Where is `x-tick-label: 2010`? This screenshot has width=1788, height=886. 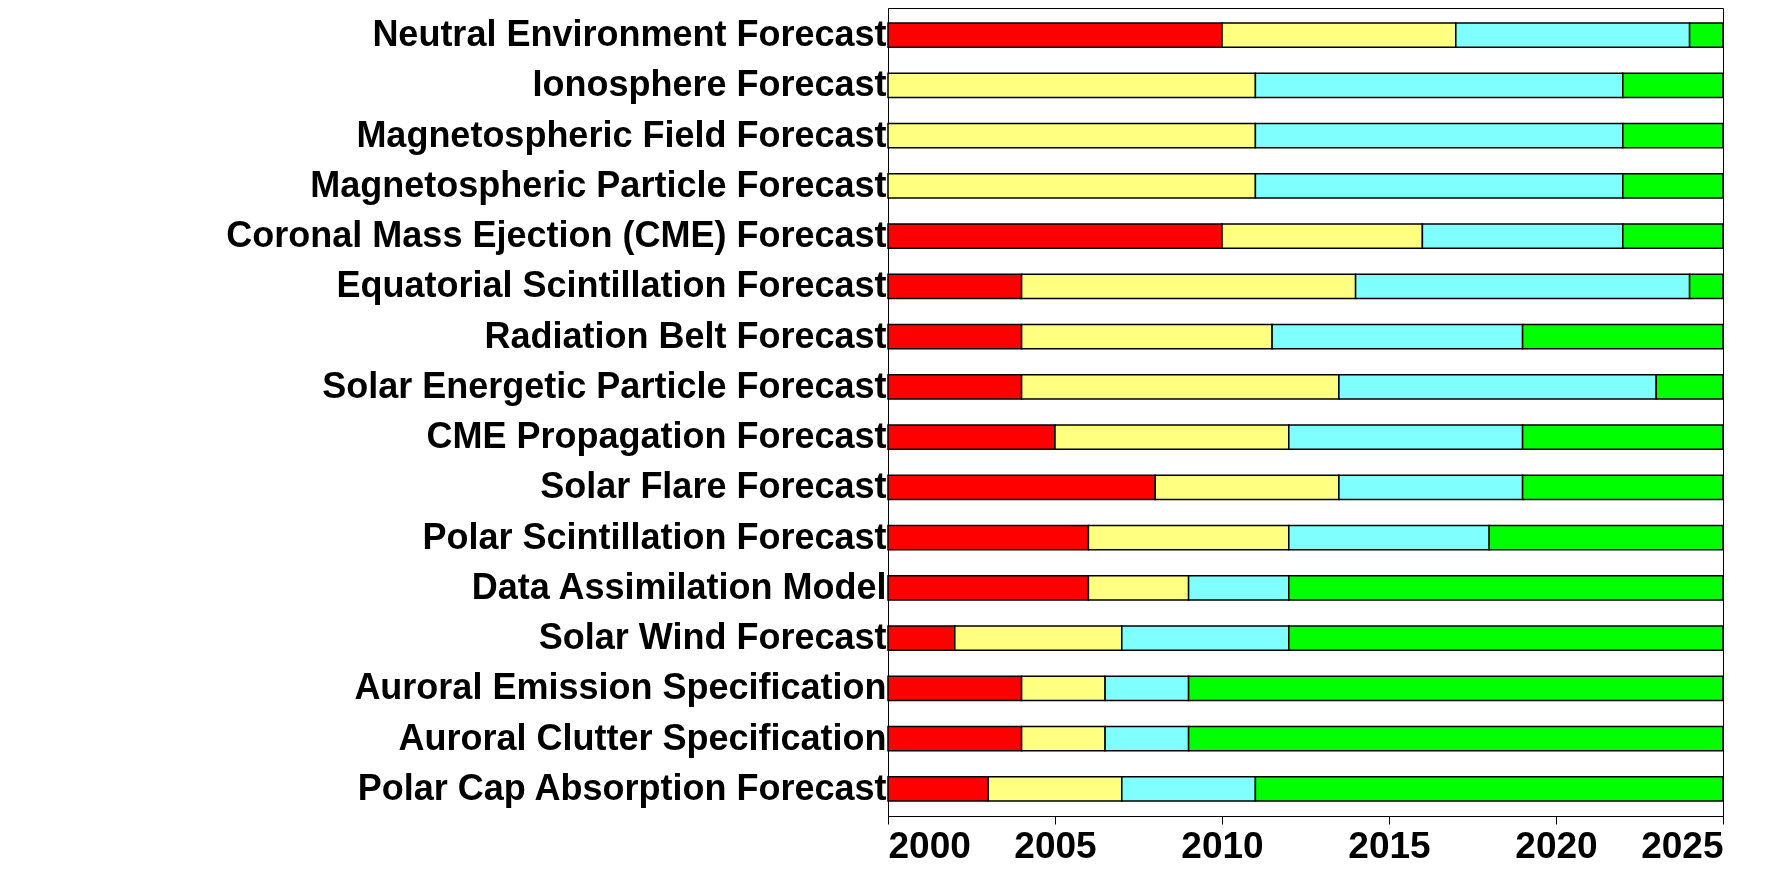 x-tick-label: 2010 is located at coordinates (1222, 845).